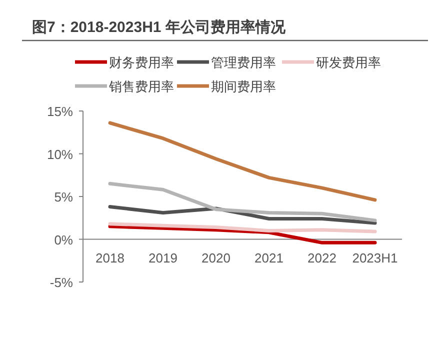  Describe the element at coordinates (60, 154) in the screenshot. I see `y-tick-label: 10%` at that location.